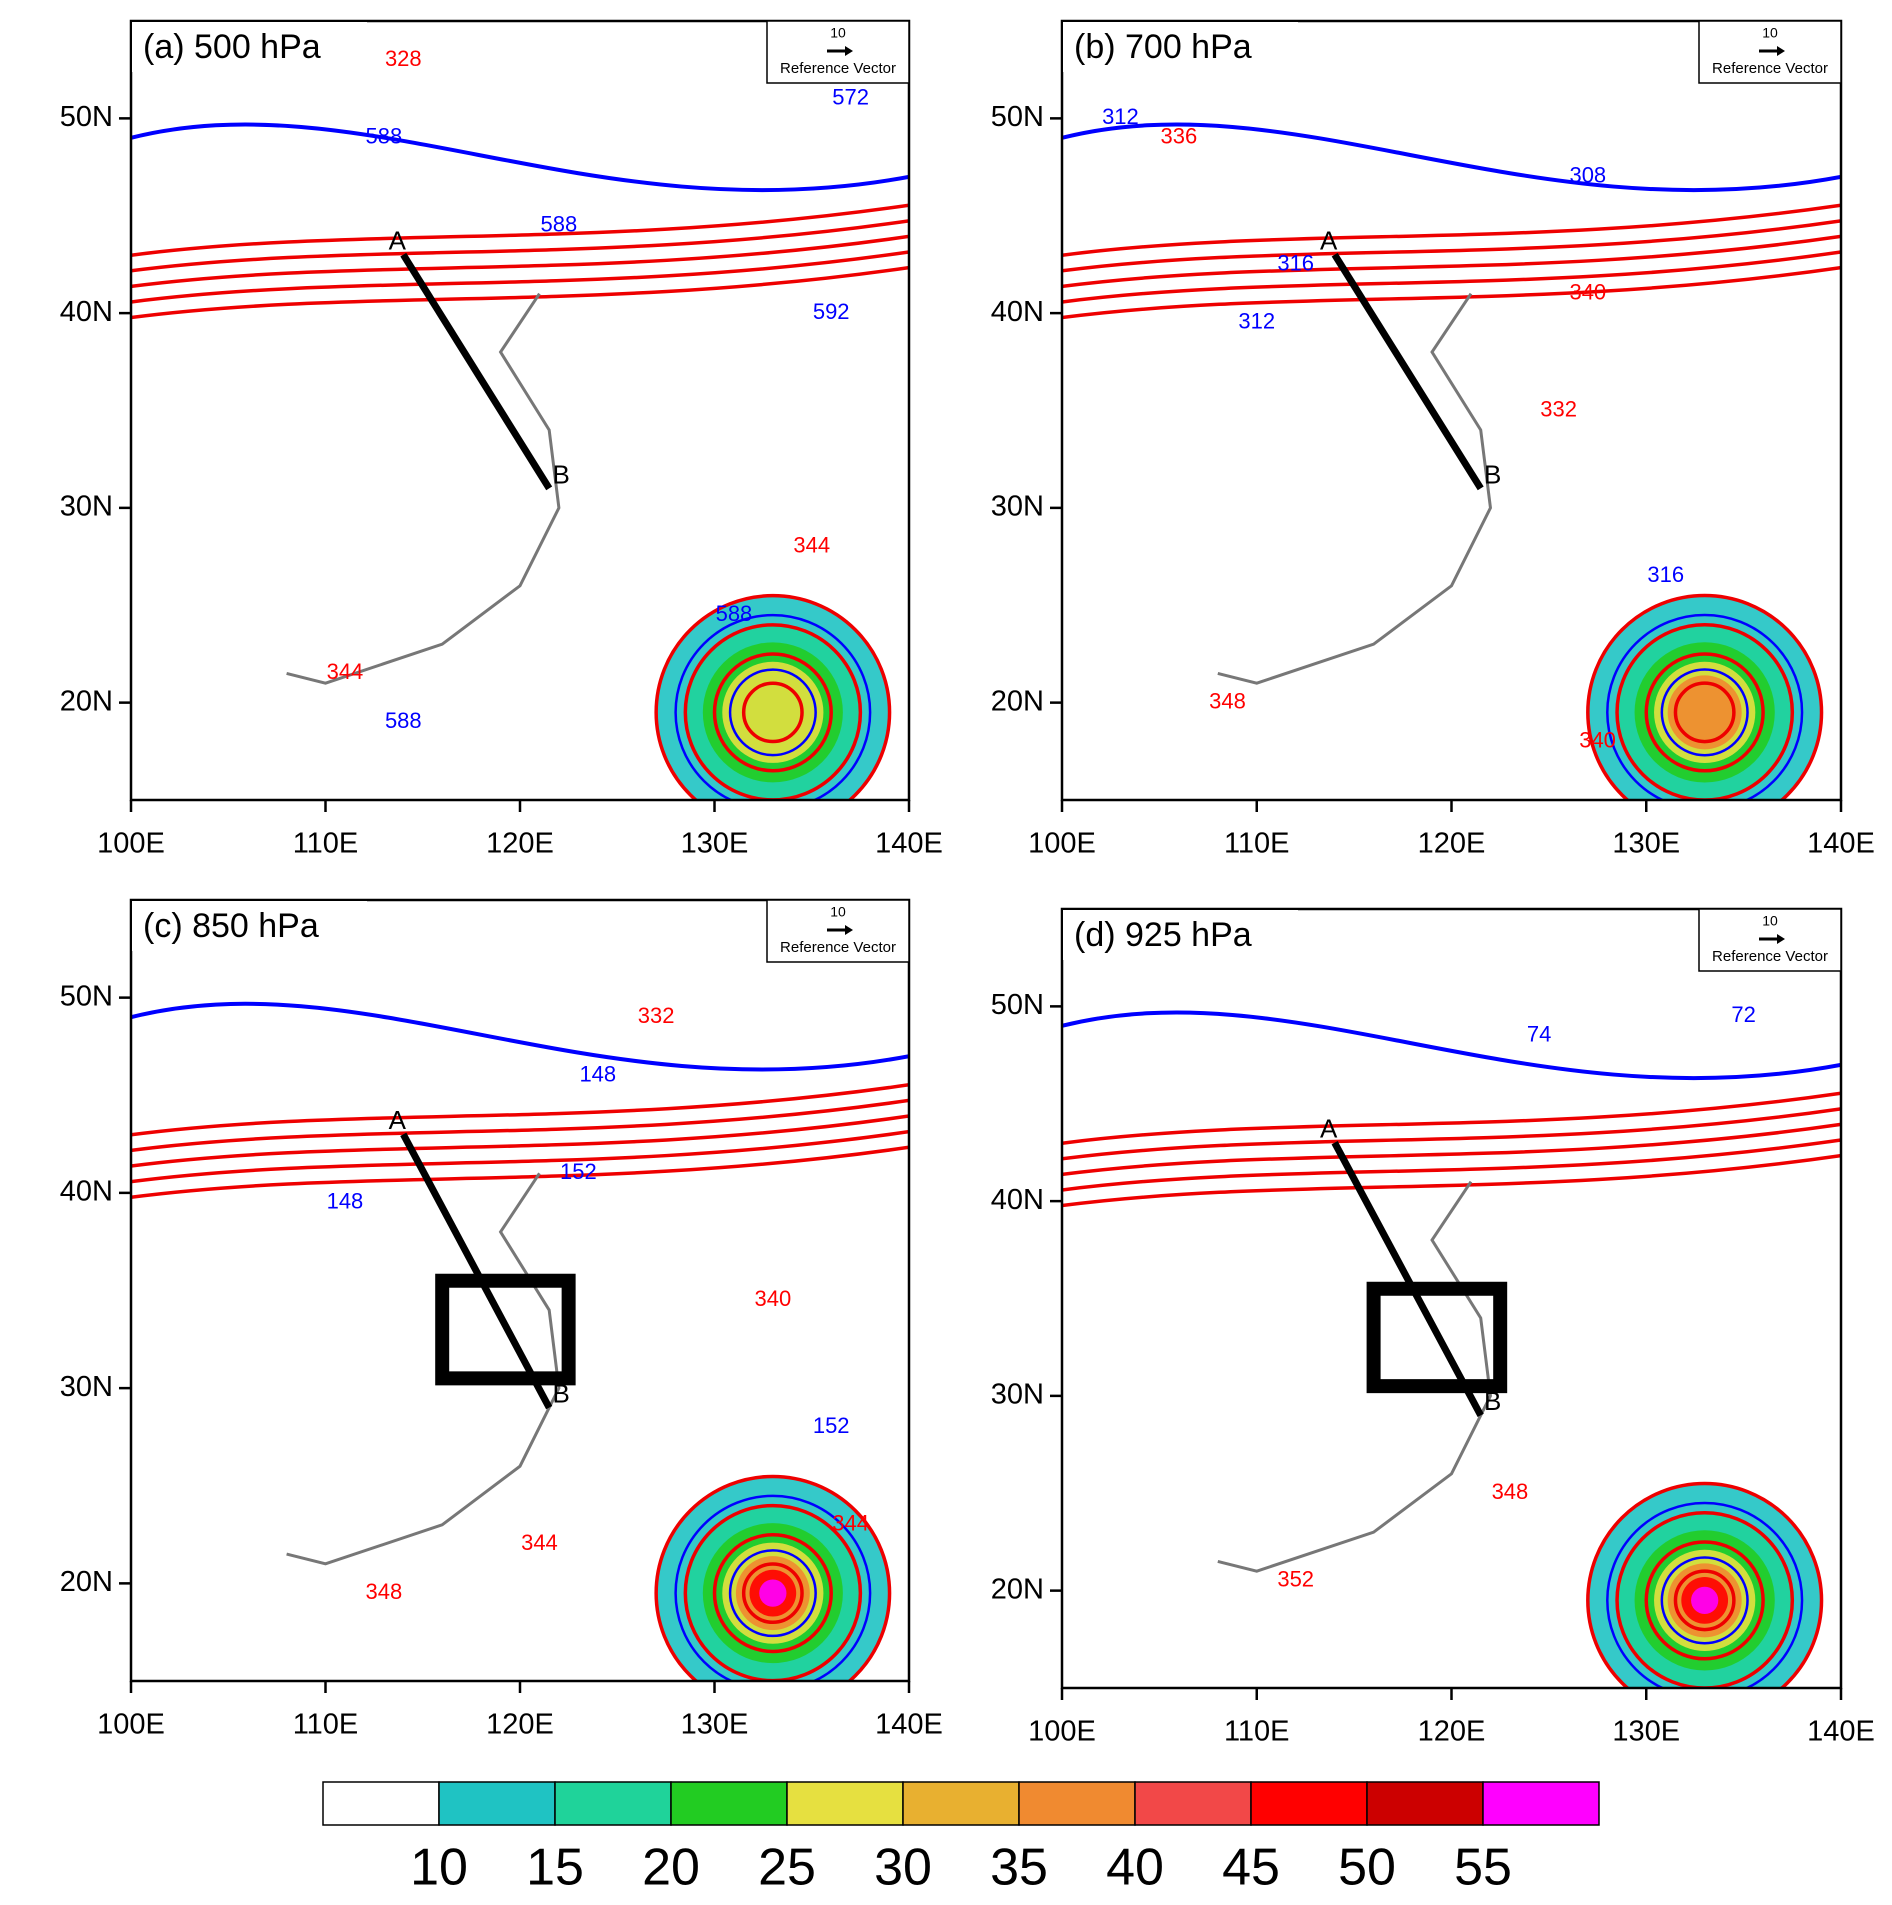 The image size is (1892, 1905). I want to click on panel-title: (c) 850 hPa, so click(231, 926).